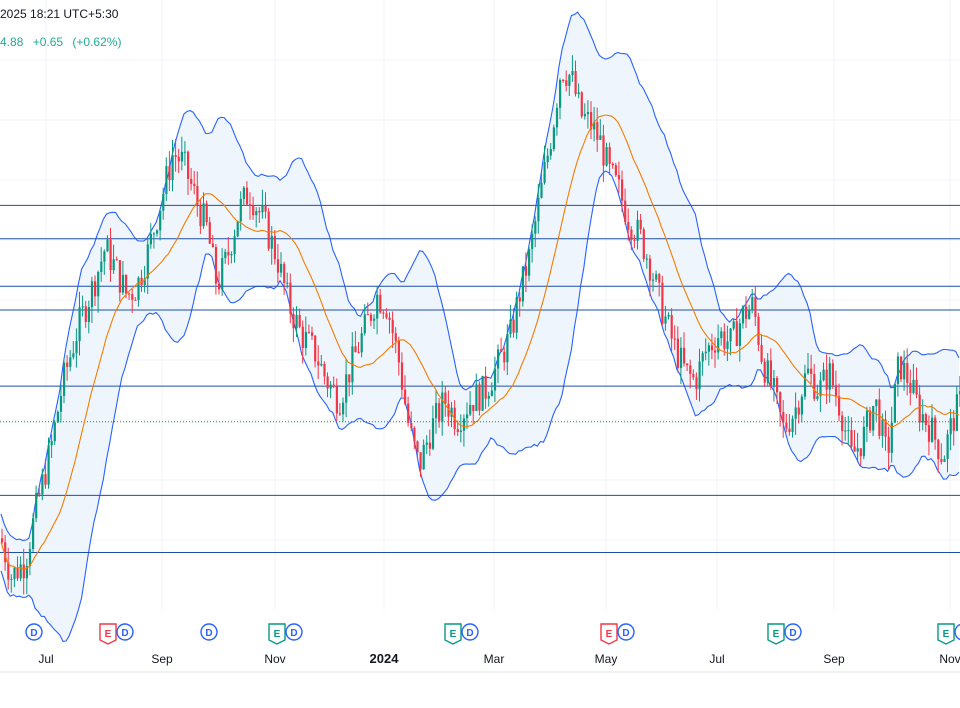 The image size is (960, 708). Describe the element at coordinates (97, 42) in the screenshot. I see `price-change-percent: (+0.62%)` at that location.